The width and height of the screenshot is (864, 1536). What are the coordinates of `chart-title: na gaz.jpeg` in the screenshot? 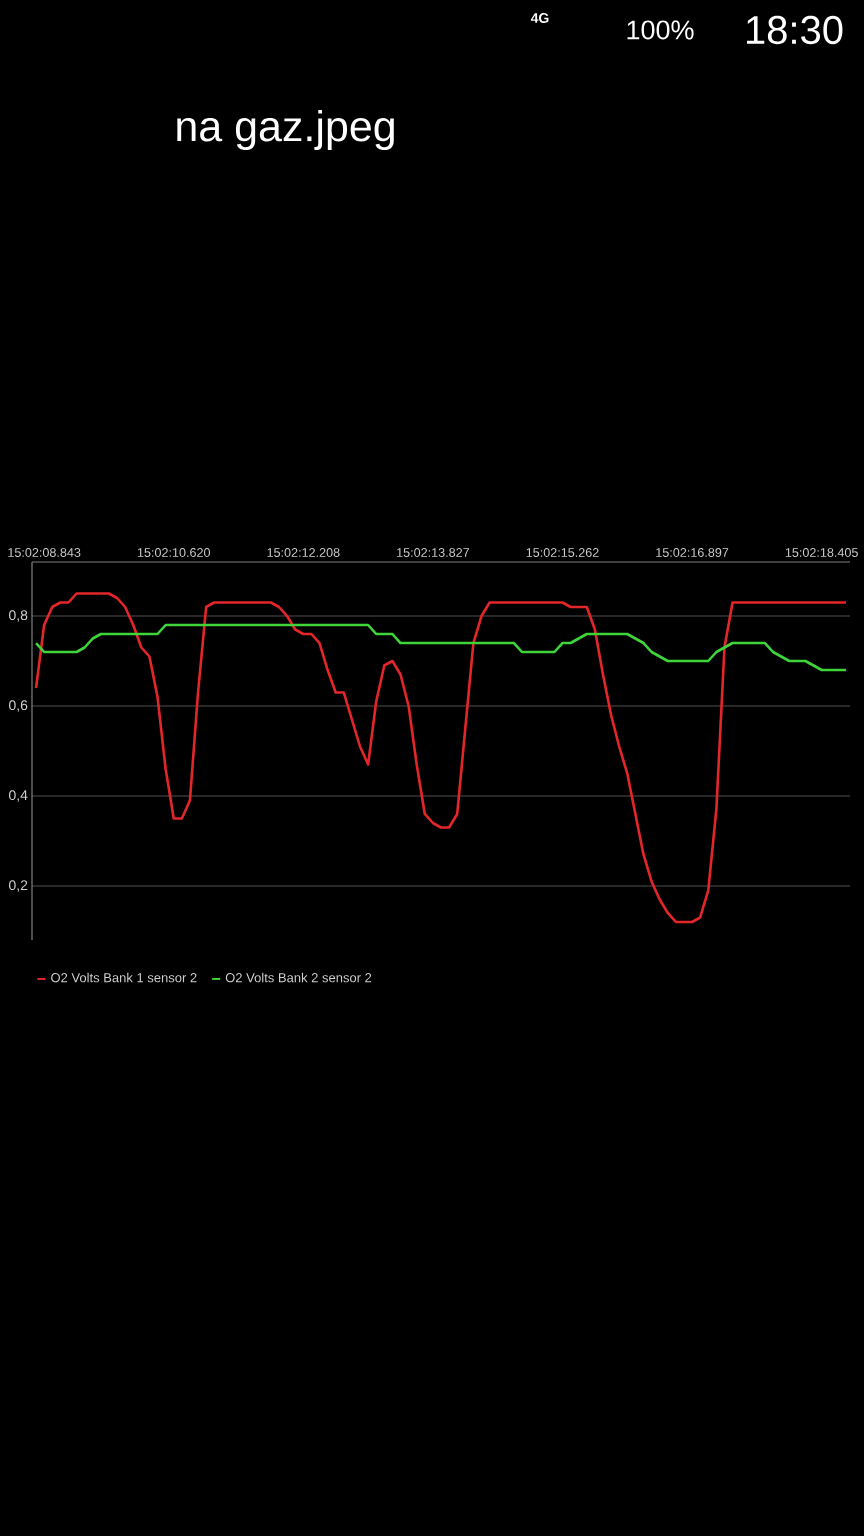 It's located at (285, 130).